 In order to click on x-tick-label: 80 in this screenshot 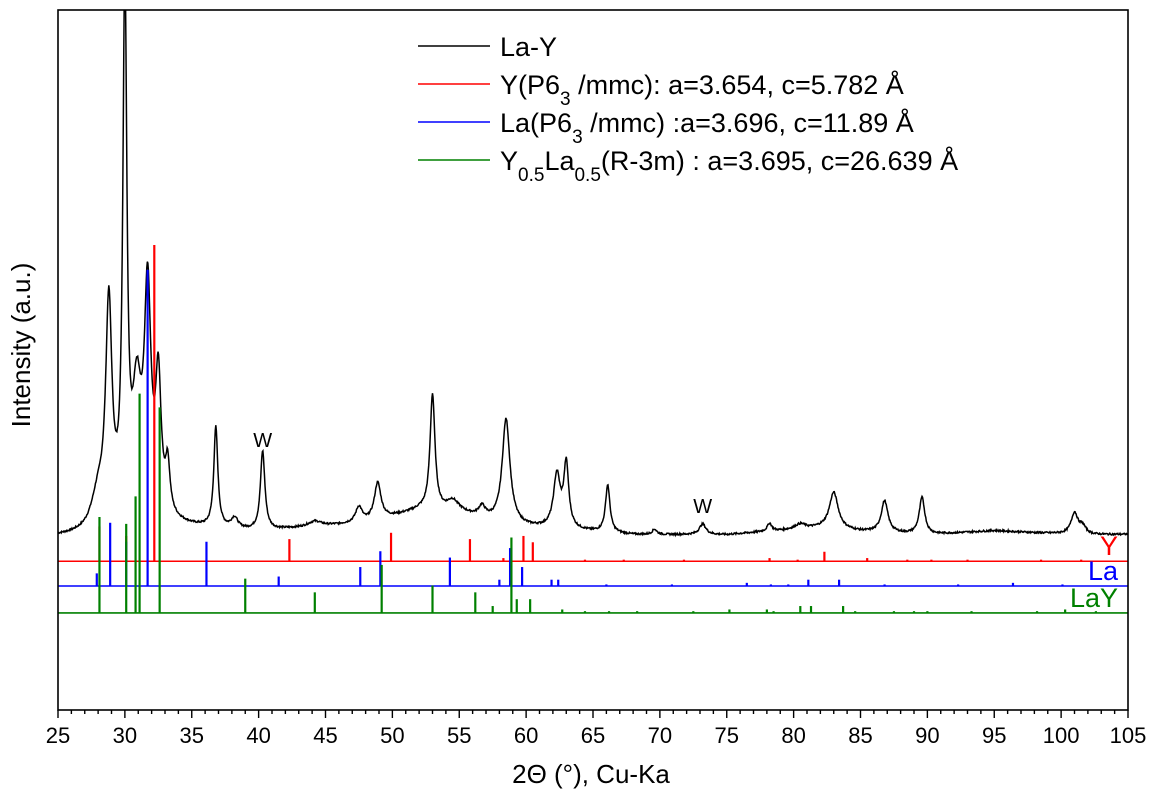, I will do `click(793, 735)`.